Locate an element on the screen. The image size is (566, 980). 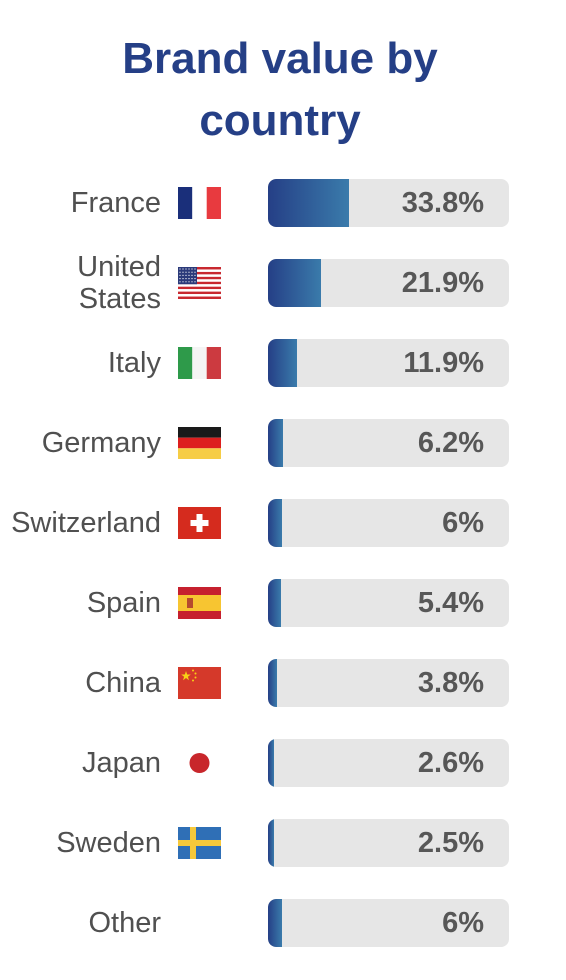
italy-flag-icon is located at coordinates (199, 363).